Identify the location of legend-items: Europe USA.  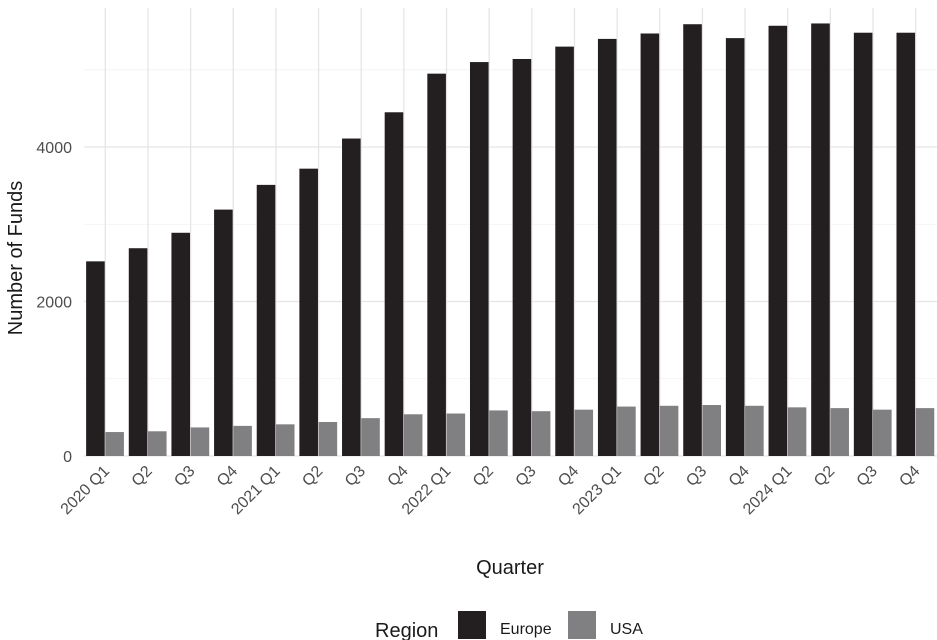
(550, 625).